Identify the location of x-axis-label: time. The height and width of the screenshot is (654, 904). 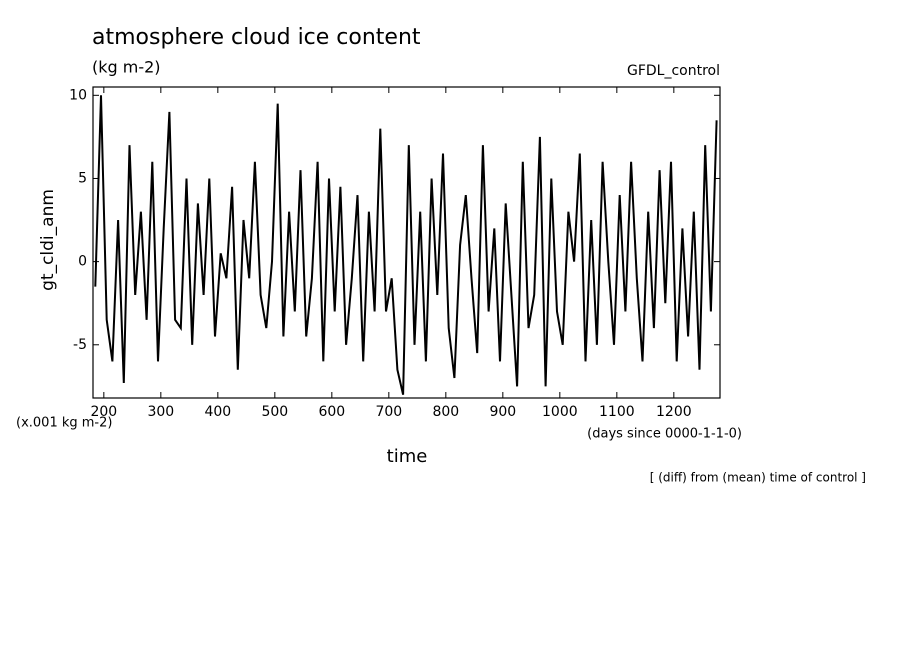
(407, 456).